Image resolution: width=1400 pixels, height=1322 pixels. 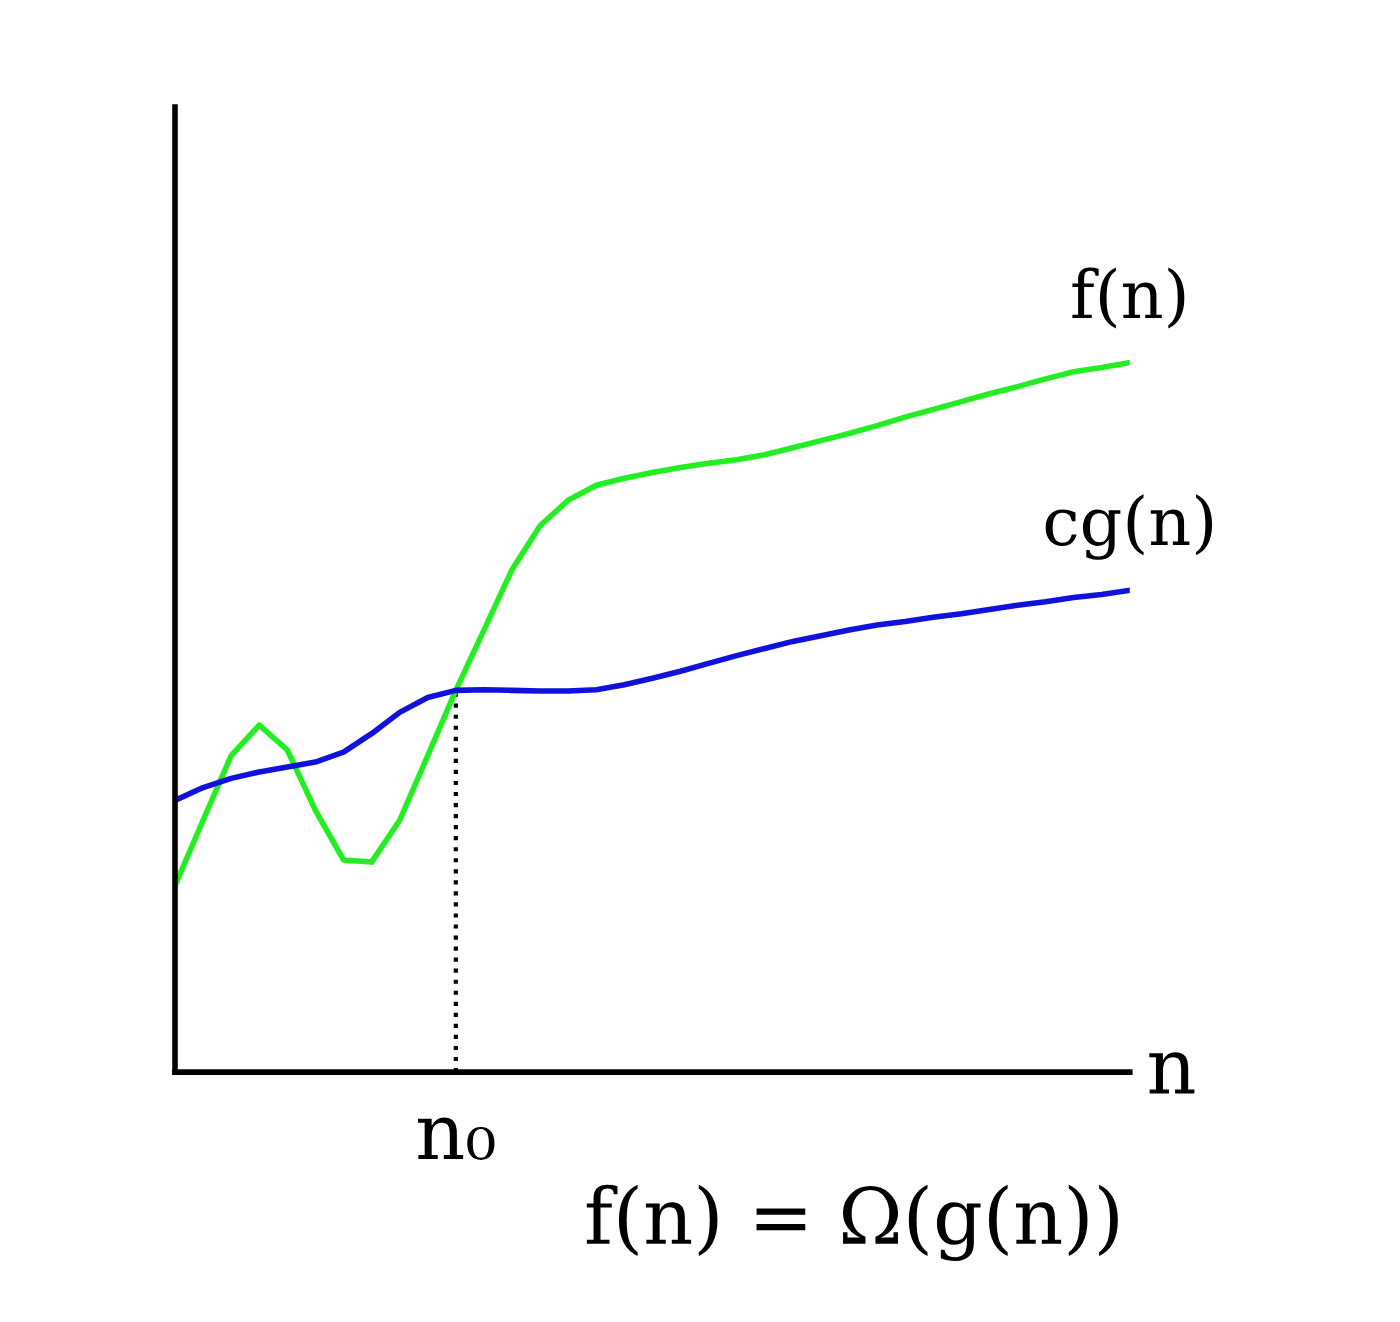 I want to click on annotation: n₀, so click(x=456, y=1138).